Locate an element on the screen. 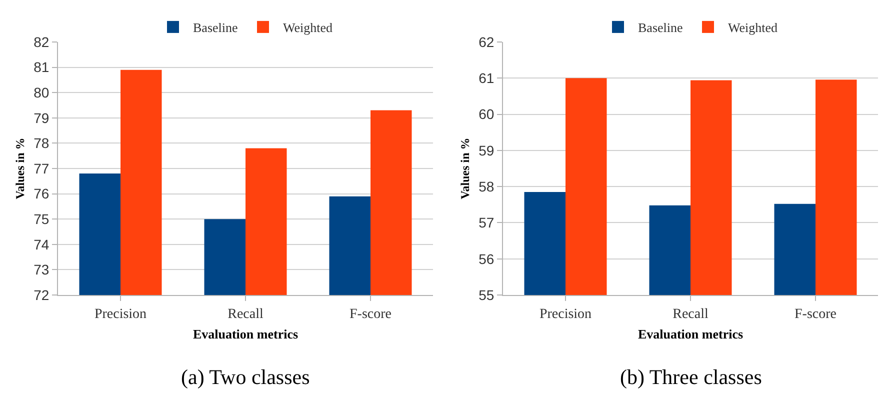 Image resolution: width=891 pixels, height=407 pixels. text: (a) Two classes is located at coordinates (245, 377).